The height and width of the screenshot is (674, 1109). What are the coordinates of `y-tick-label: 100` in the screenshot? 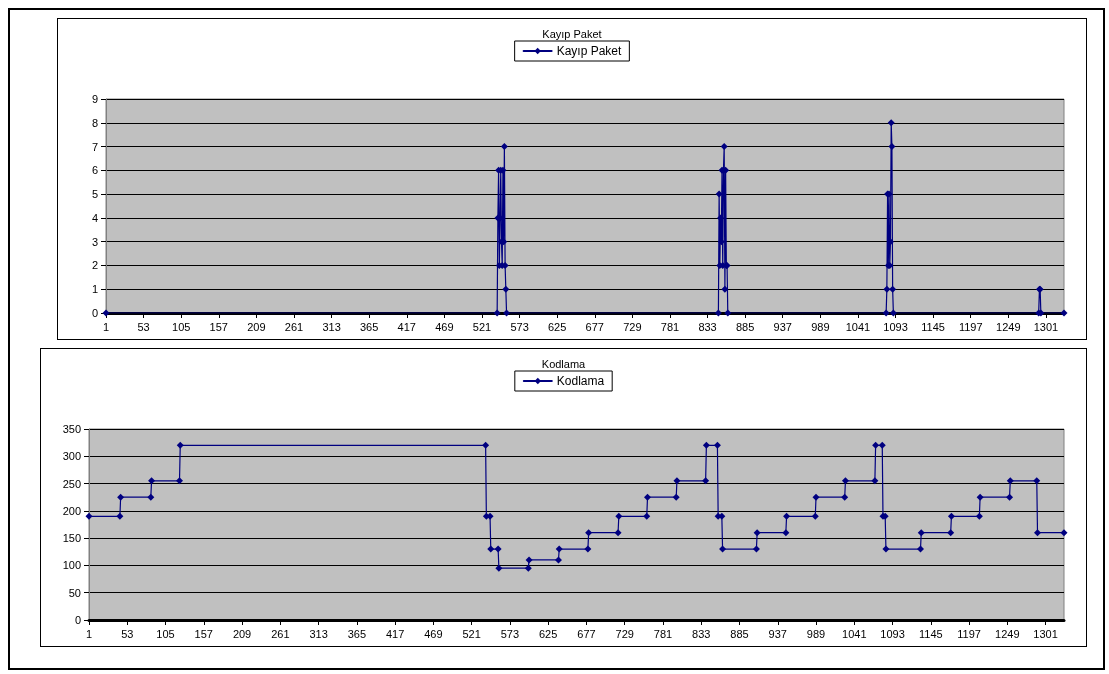 It's located at (71, 565).